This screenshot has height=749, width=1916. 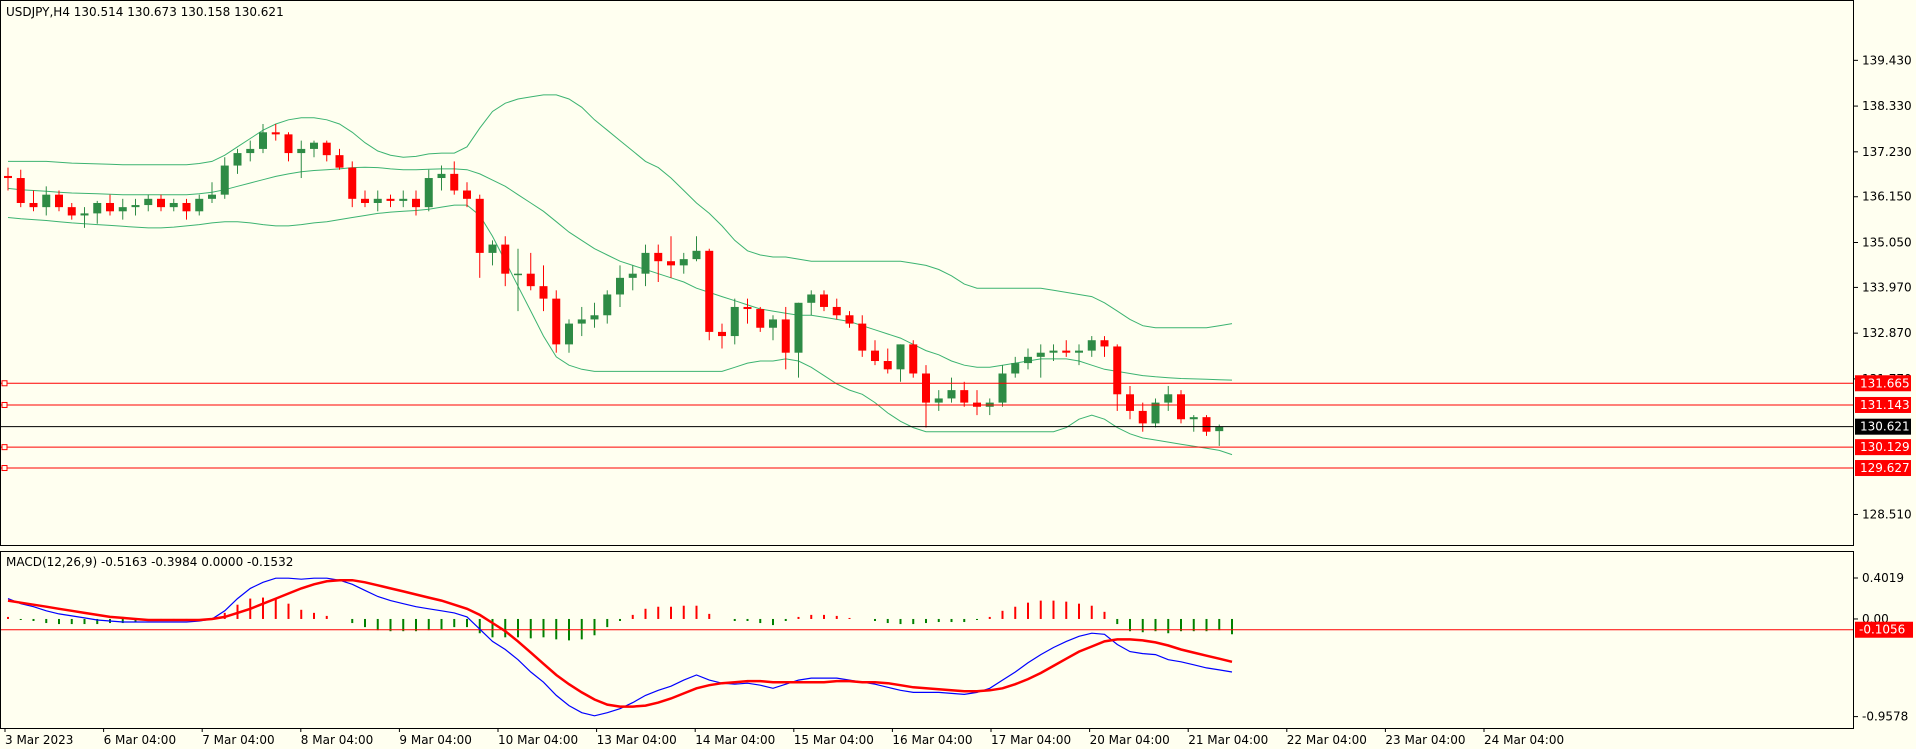 I want to click on price-axis-label: 132.870, so click(x=1887, y=333).